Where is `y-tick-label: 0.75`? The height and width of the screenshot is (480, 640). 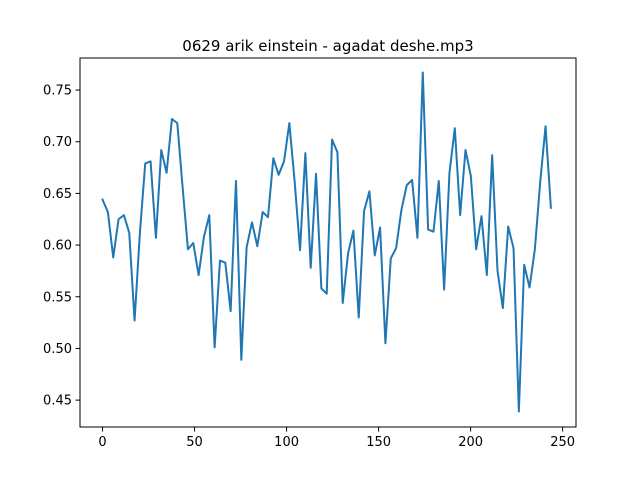 y-tick-label: 0.75 is located at coordinates (57, 91).